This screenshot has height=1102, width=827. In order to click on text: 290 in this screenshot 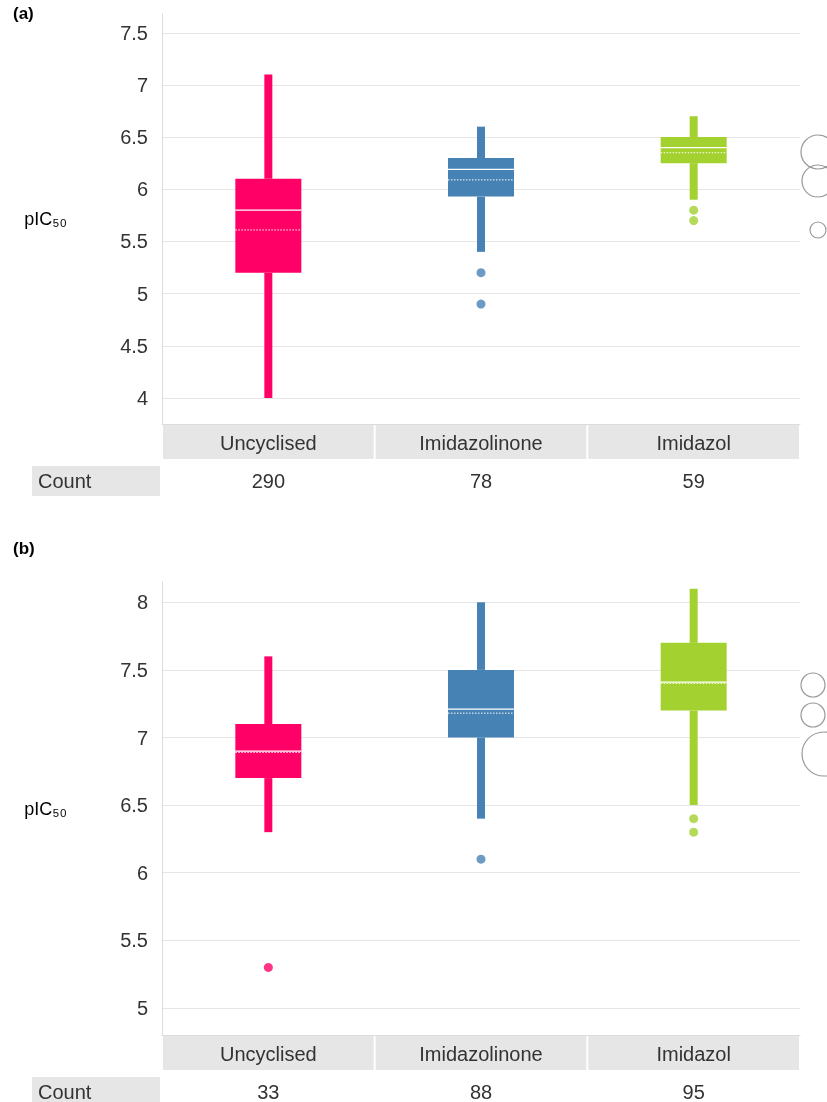, I will do `click(268, 481)`.